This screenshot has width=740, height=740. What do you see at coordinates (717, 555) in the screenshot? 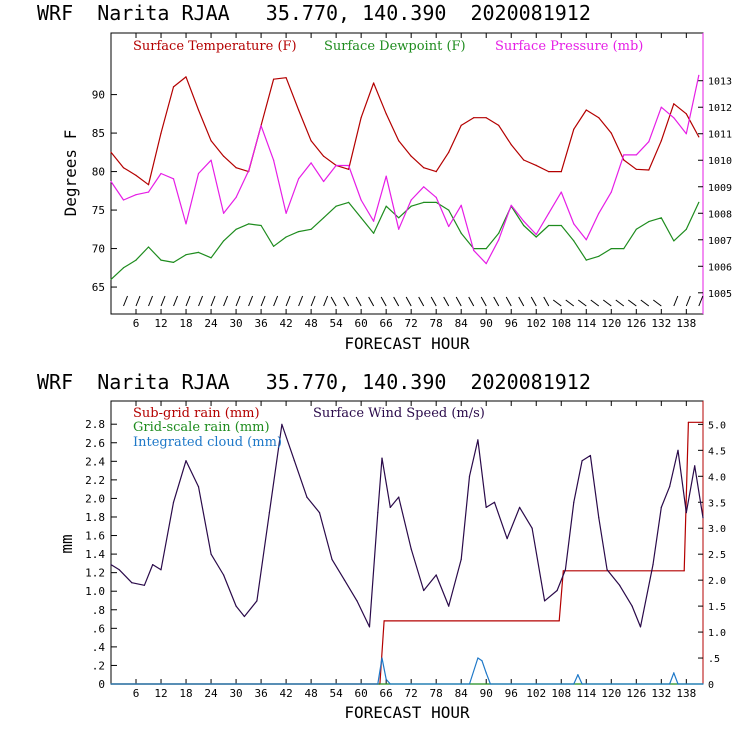
I see `bottom-y-right-tick-label: 2.5` at bounding box center [717, 555].